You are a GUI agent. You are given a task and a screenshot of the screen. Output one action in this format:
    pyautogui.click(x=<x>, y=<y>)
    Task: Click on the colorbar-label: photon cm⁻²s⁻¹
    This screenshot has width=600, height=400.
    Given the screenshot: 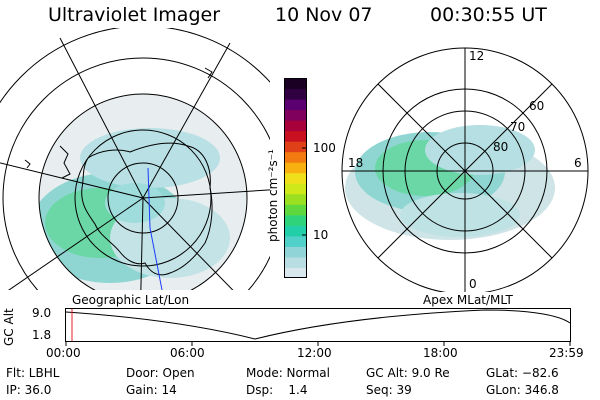 What is the action you would take?
    pyautogui.click(x=273, y=195)
    